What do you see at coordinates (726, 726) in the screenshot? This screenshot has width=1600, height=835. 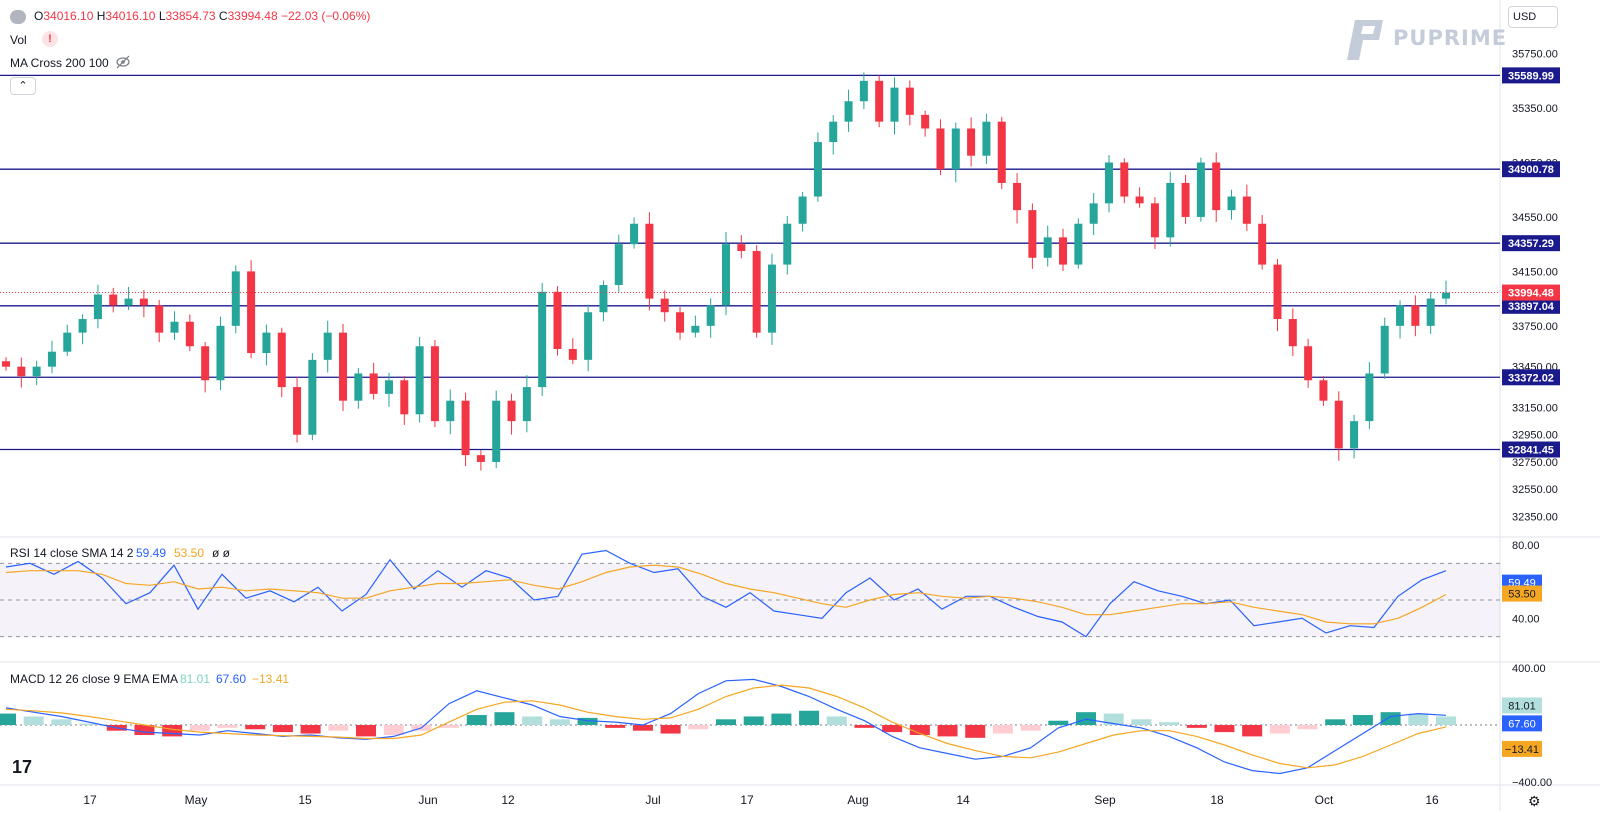 I see `macd-signal-line` at bounding box center [726, 726].